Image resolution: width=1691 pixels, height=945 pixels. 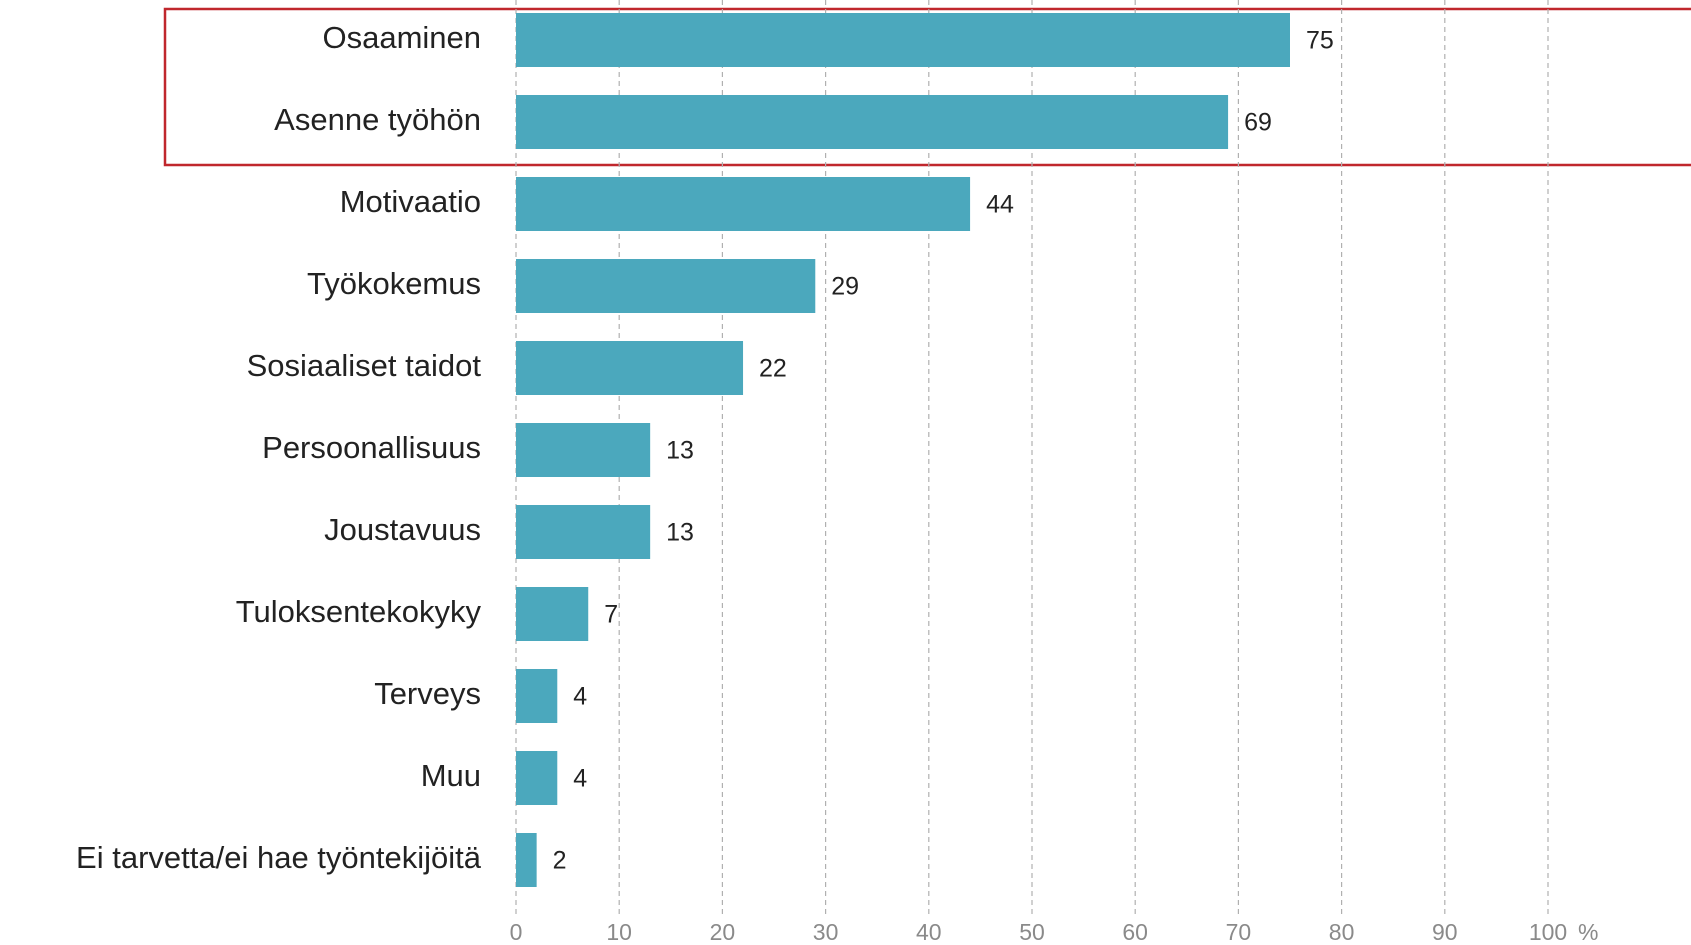 What do you see at coordinates (1239, 932) in the screenshot?
I see `x-tick-label: 70` at bounding box center [1239, 932].